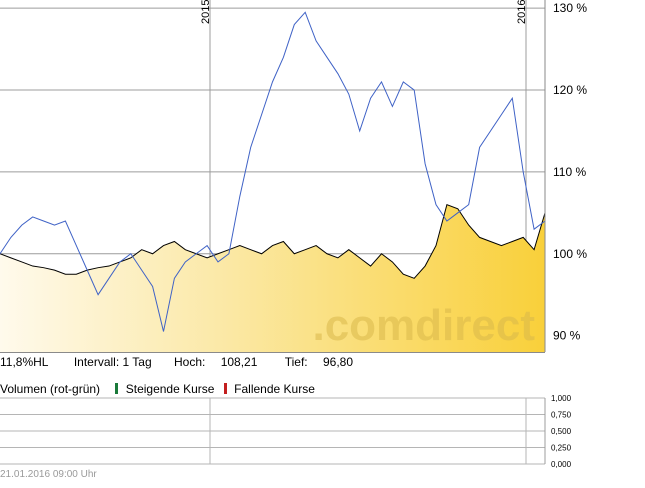  I want to click on hl-value: 11,8%HL, so click(24, 362).